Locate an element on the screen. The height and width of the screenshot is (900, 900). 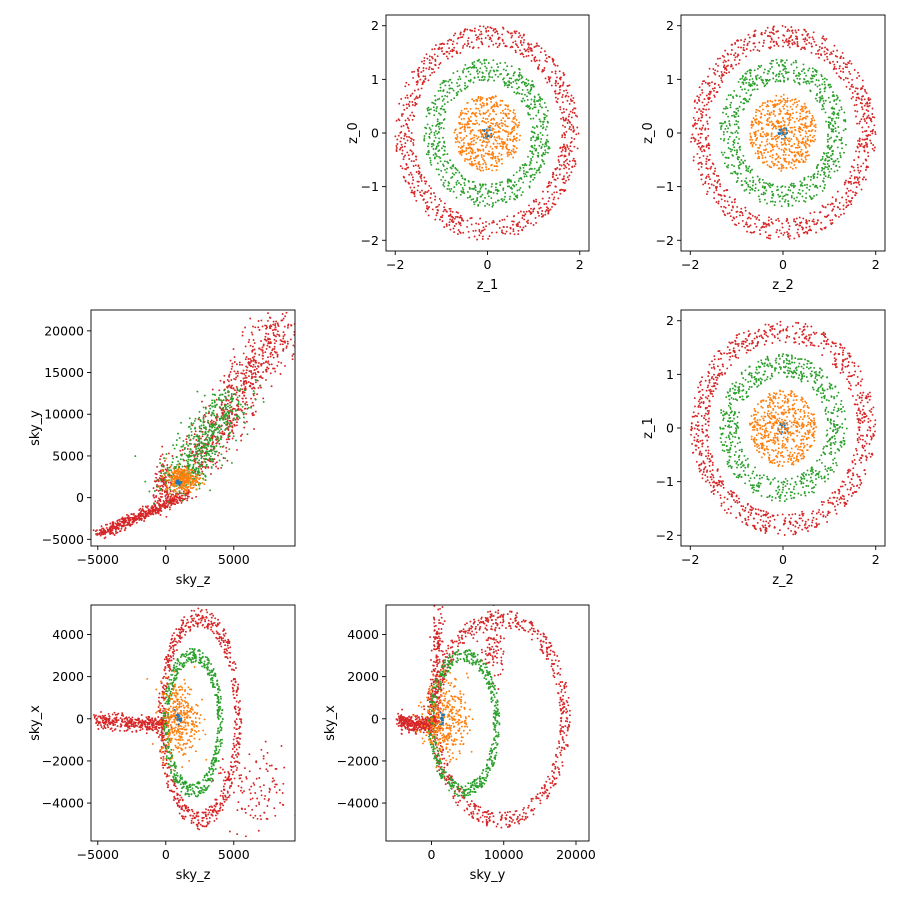
y-tick-label: 2 is located at coordinates (670, 25).